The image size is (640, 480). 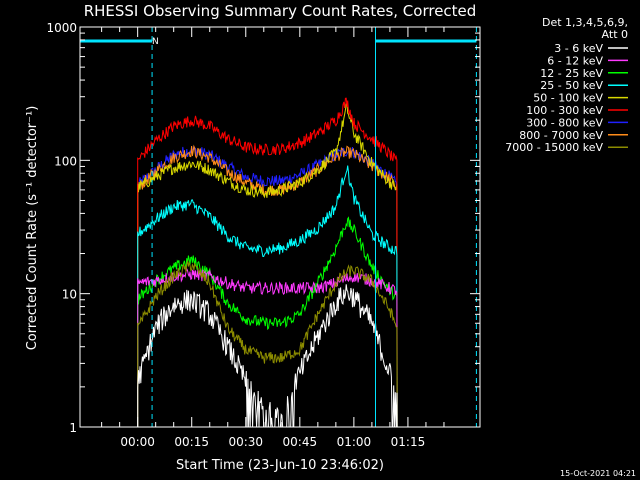 What do you see at coordinates (280, 465) in the screenshot?
I see `x-axis-label: Start Time (23-Jun-10 23:46:02)` at bounding box center [280, 465].